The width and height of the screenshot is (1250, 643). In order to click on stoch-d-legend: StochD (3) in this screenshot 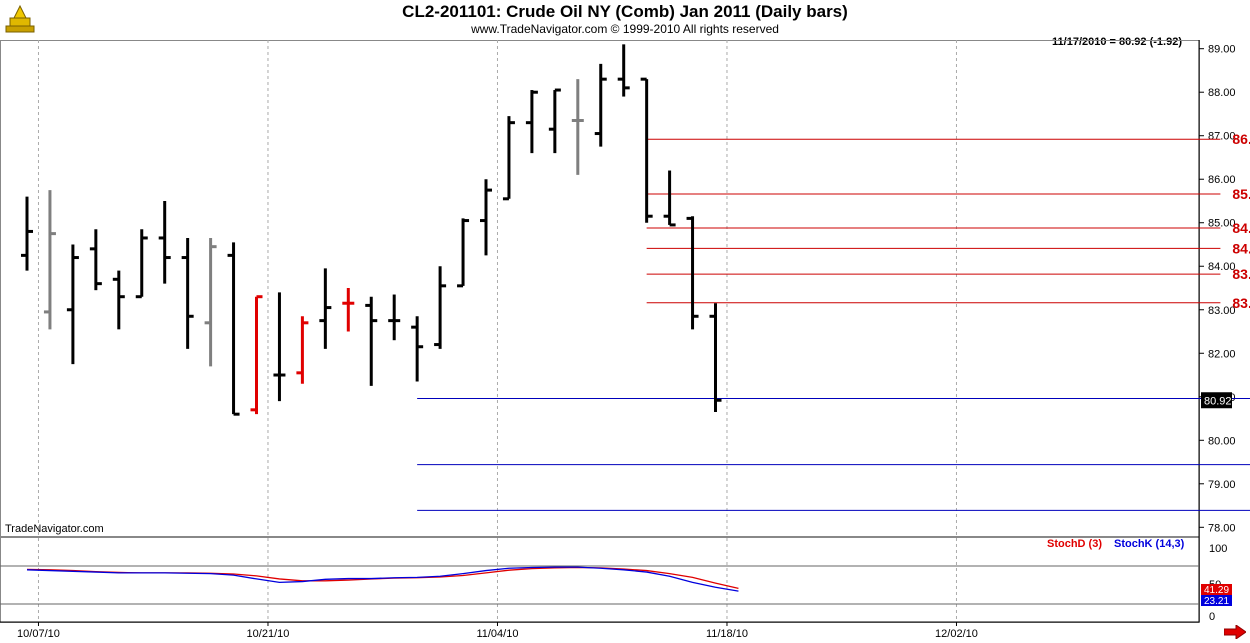, I will do `click(1074, 544)`.